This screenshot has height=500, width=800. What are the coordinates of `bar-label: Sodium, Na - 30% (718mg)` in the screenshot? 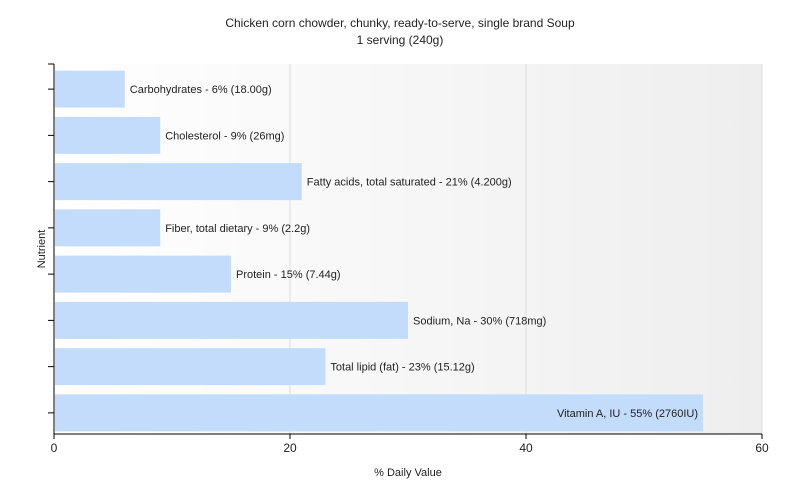 It's located at (479, 321).